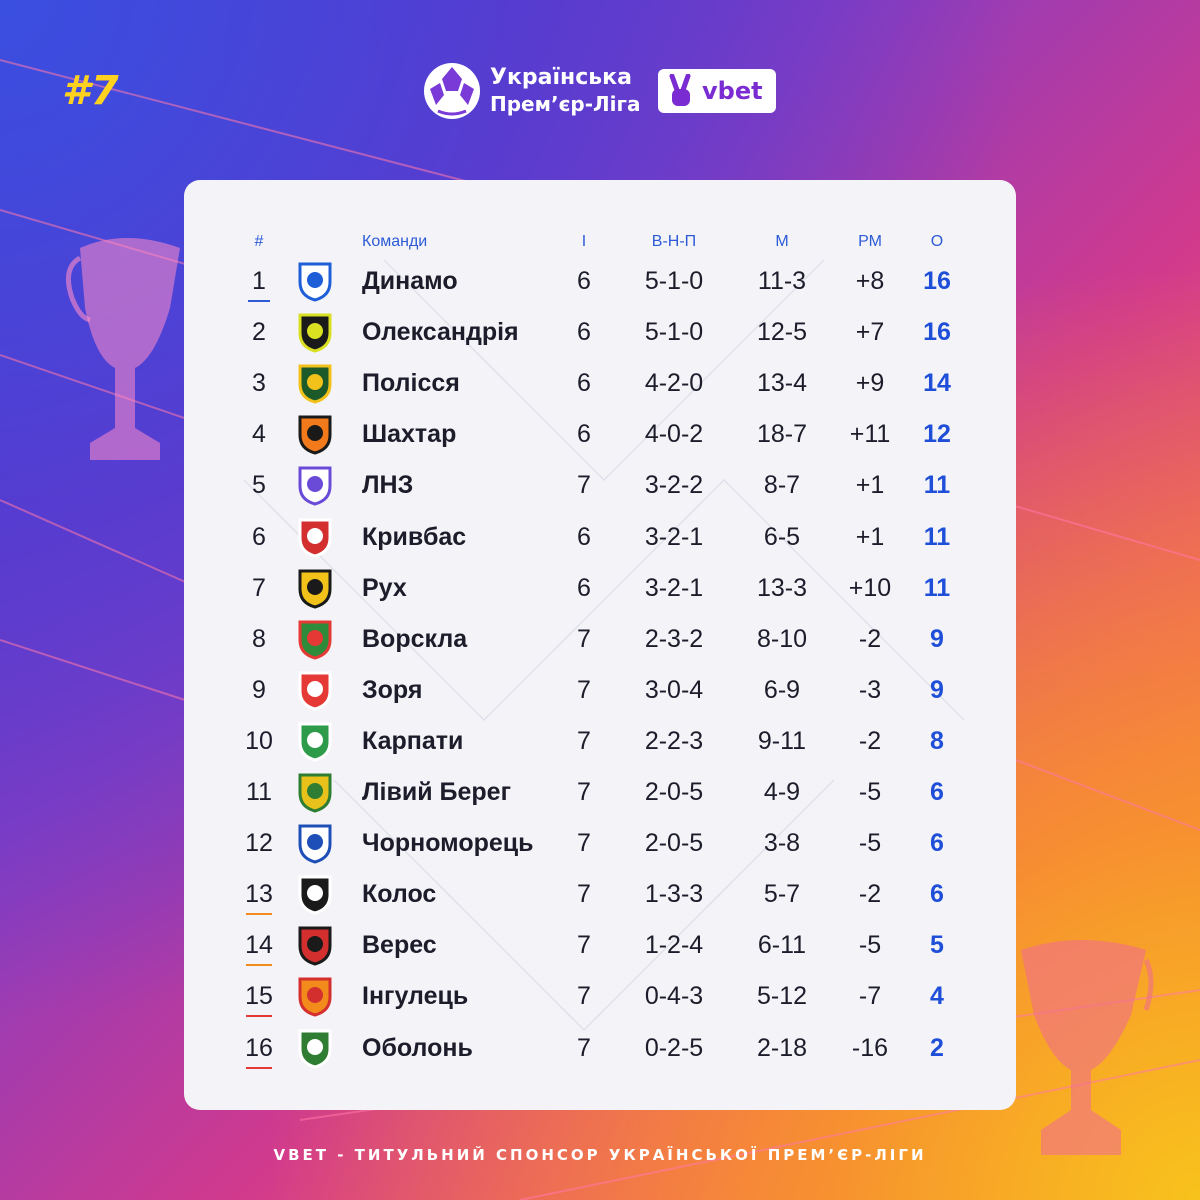 This screenshot has width=1200, height=1200. Describe the element at coordinates (782, 1047) in the screenshot. I see `goals-for-against: 2-18` at that location.